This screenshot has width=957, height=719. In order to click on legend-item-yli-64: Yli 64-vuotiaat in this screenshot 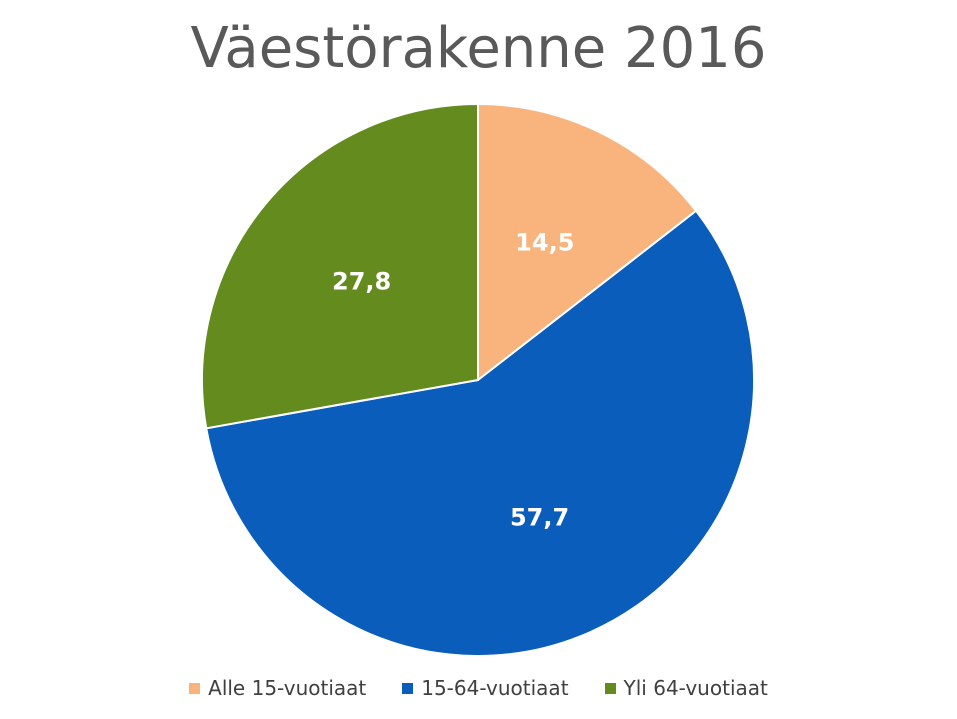, I will do `click(686, 688)`.